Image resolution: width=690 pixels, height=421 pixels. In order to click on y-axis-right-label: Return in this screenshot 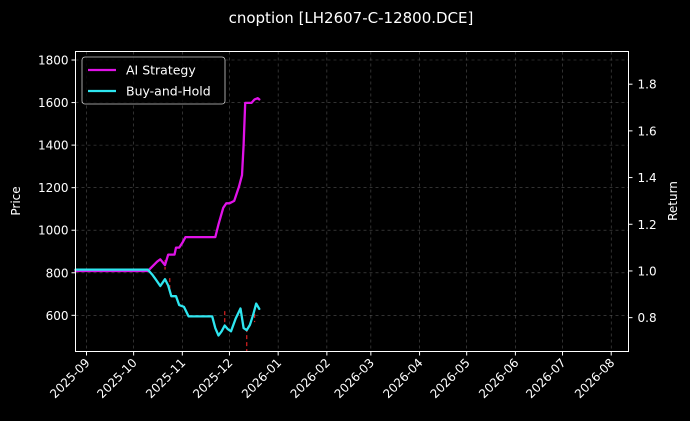, I will do `click(673, 201)`.